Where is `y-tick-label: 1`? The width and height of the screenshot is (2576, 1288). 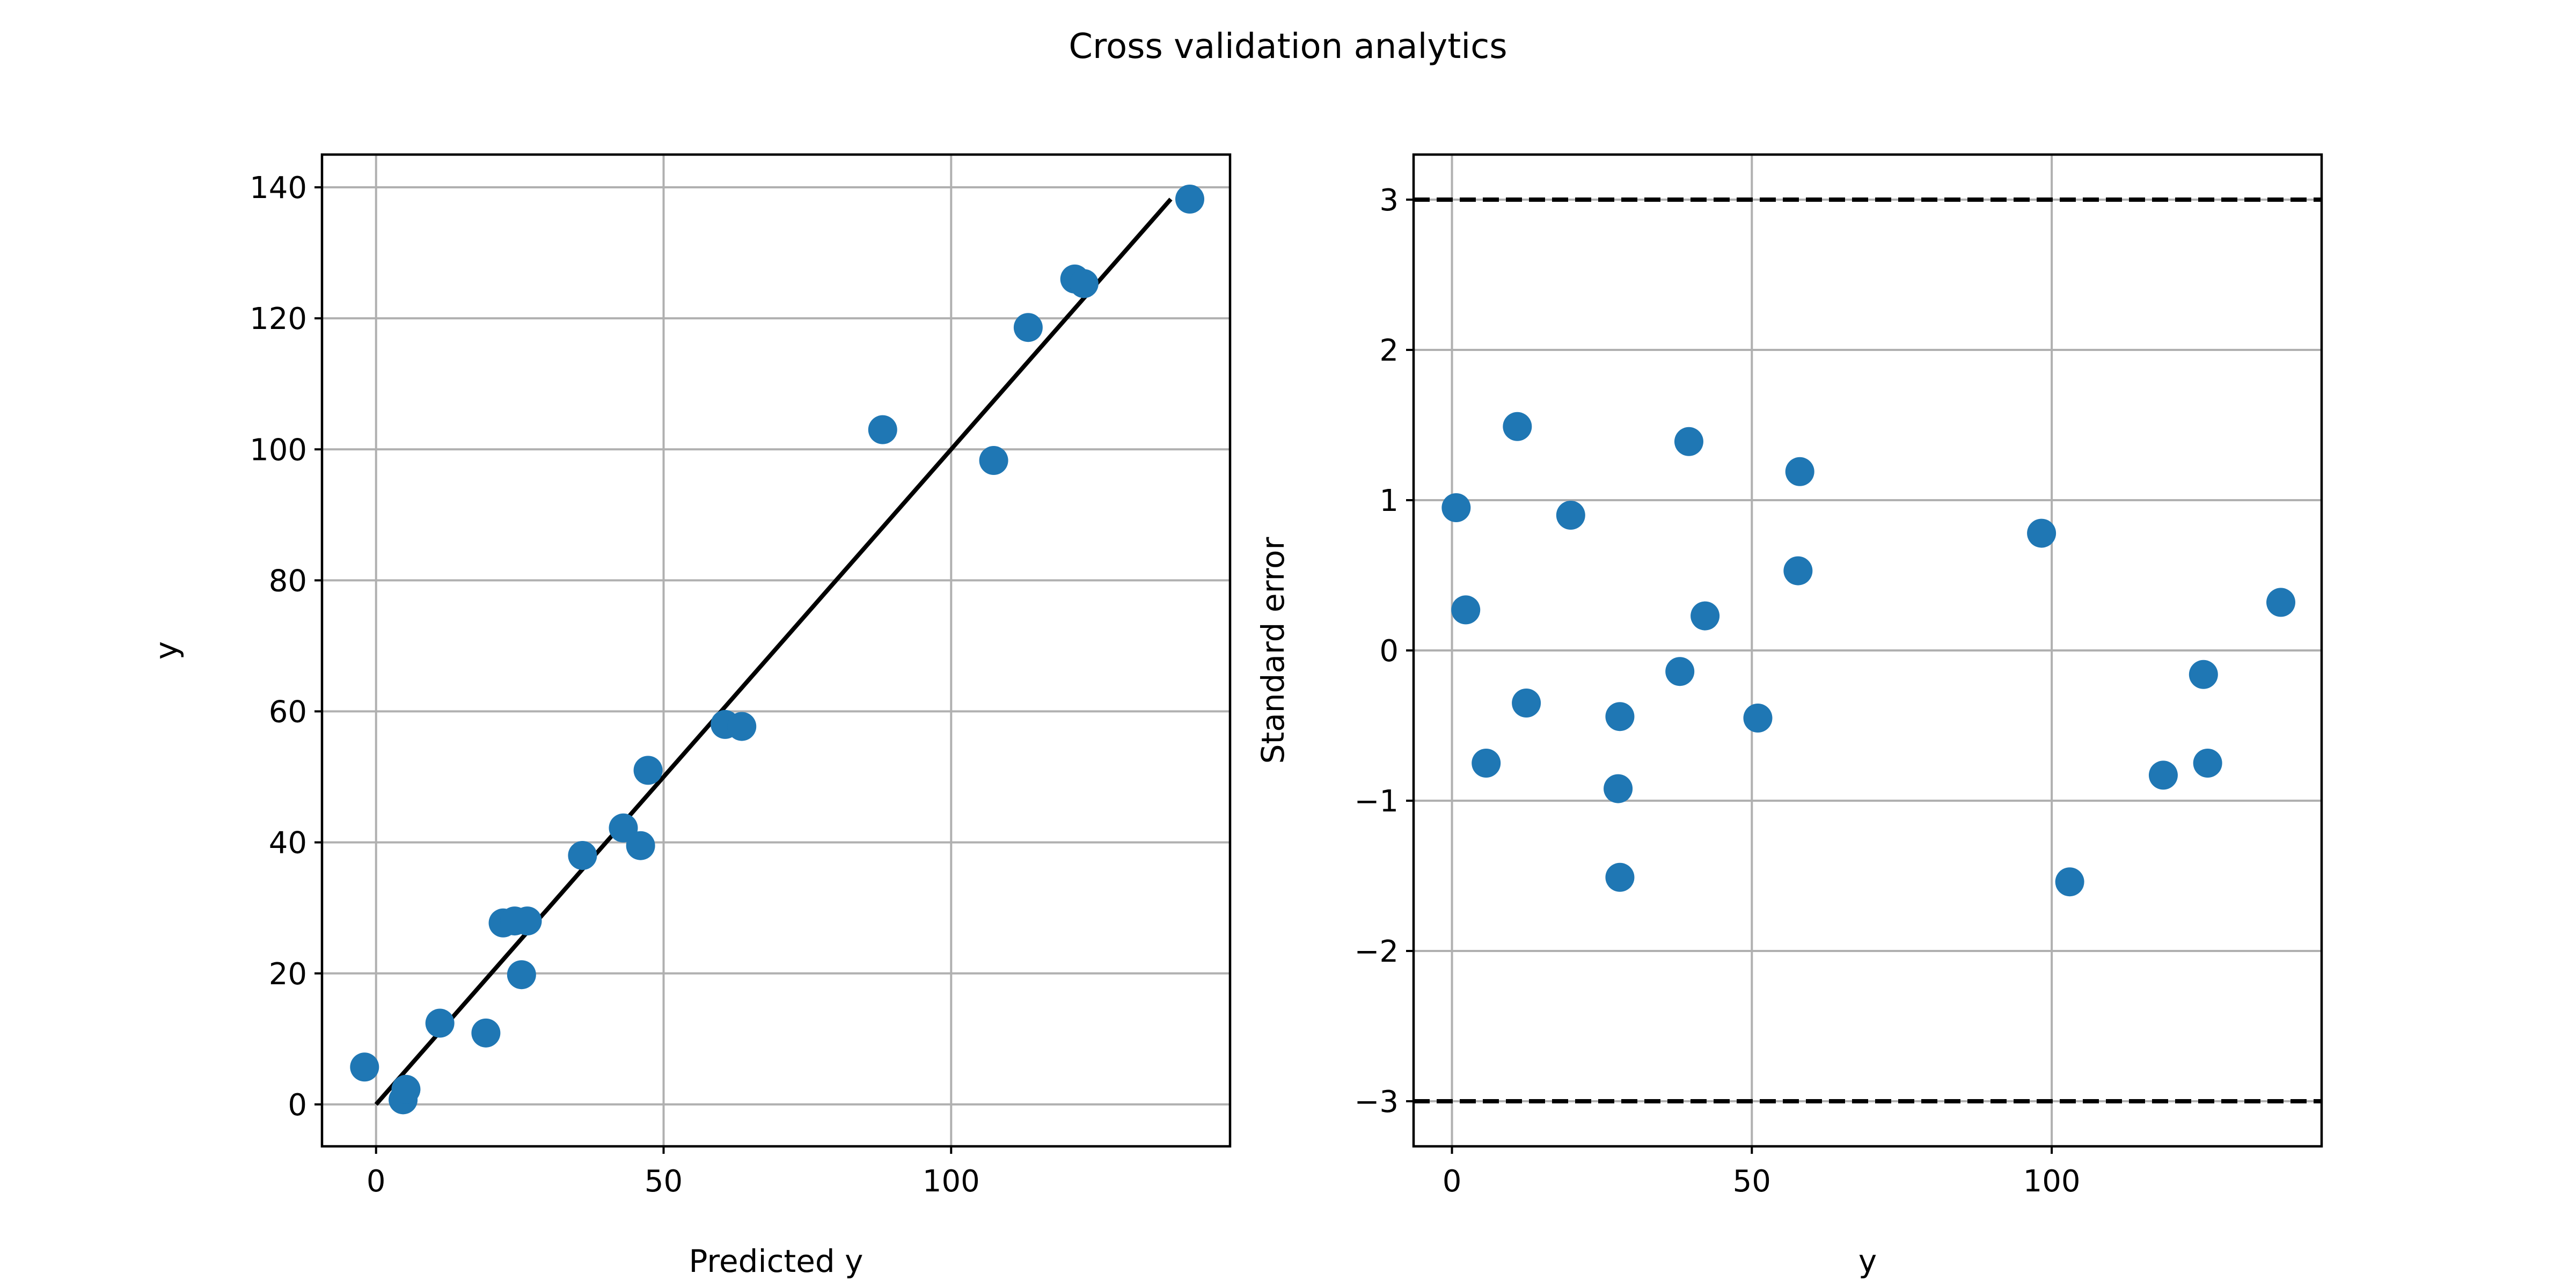
y-tick-label: 1 is located at coordinates (1389, 501).